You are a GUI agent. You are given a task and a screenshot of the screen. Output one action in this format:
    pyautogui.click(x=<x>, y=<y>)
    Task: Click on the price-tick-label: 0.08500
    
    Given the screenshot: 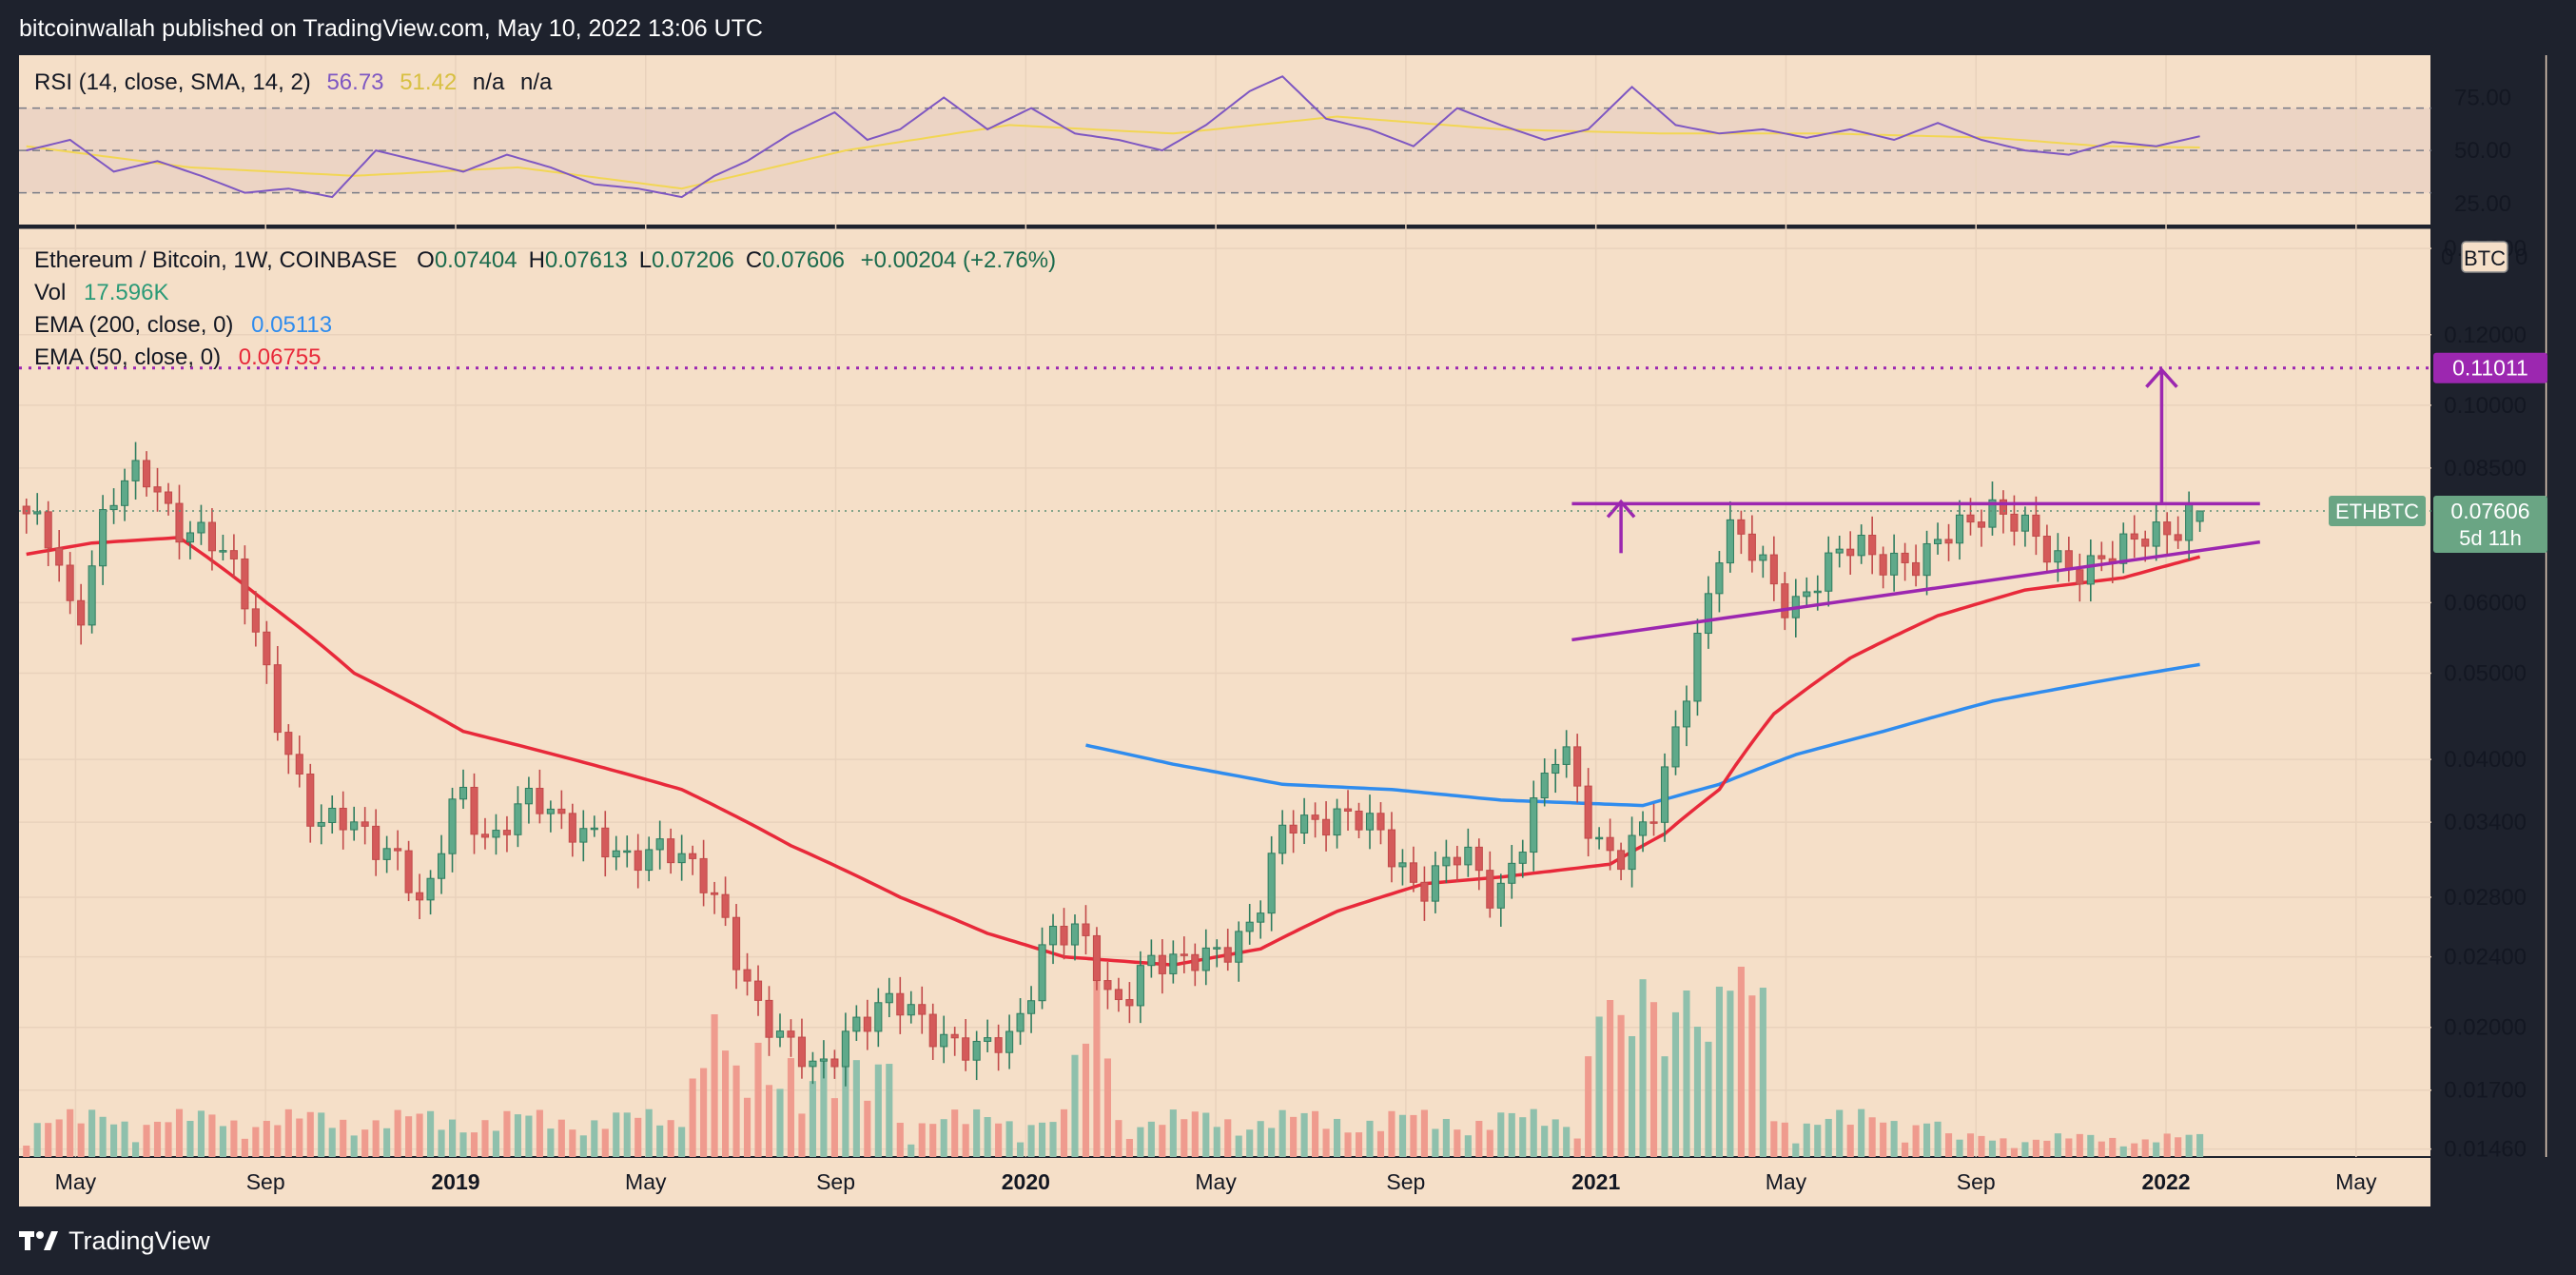 What is the action you would take?
    pyautogui.click(x=2485, y=468)
    